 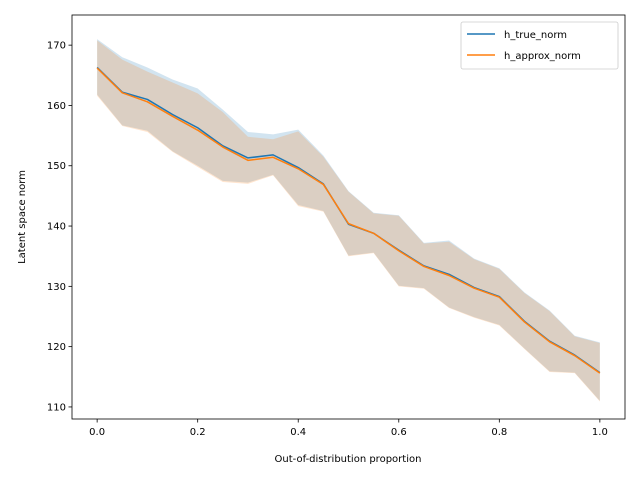 I want to click on x-axis-label: Out-of-distribution proportion, so click(x=348, y=459).